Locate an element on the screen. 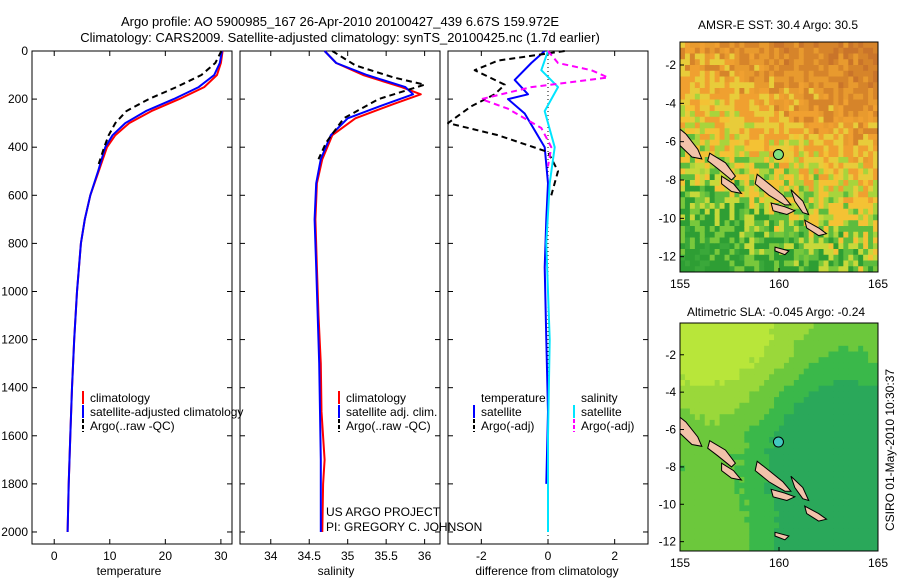 This screenshot has height=580, width=900. series-argo-raw-qc- is located at coordinates (160, 107).